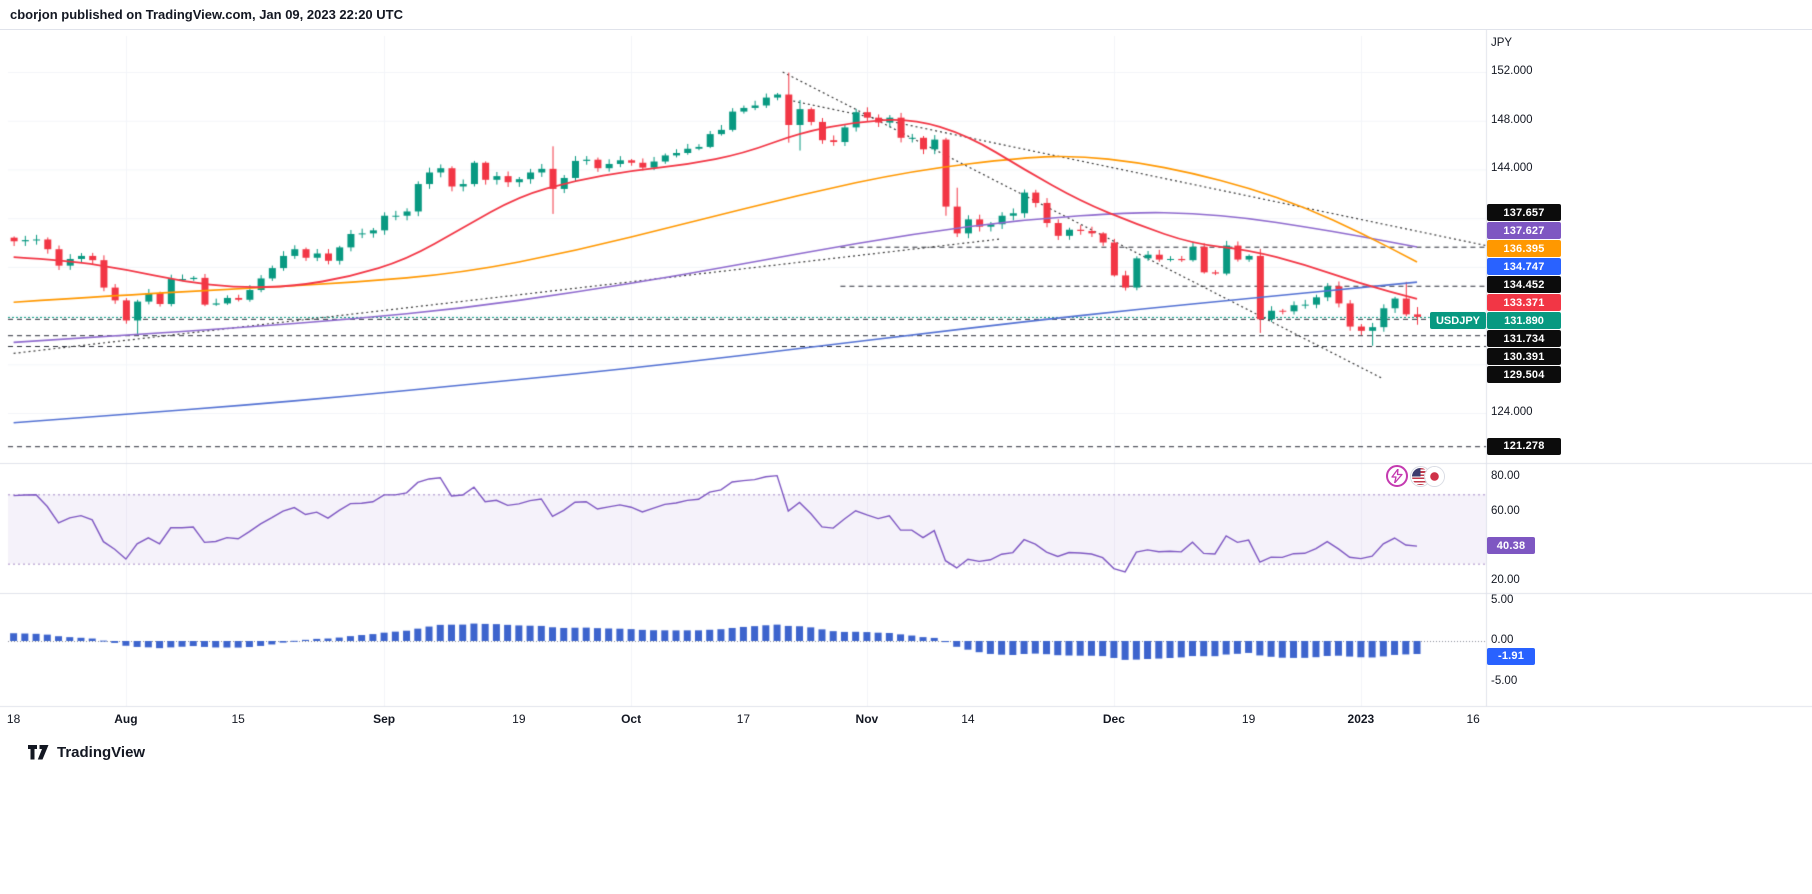  I want to click on time-axis-label: 15, so click(238, 719).